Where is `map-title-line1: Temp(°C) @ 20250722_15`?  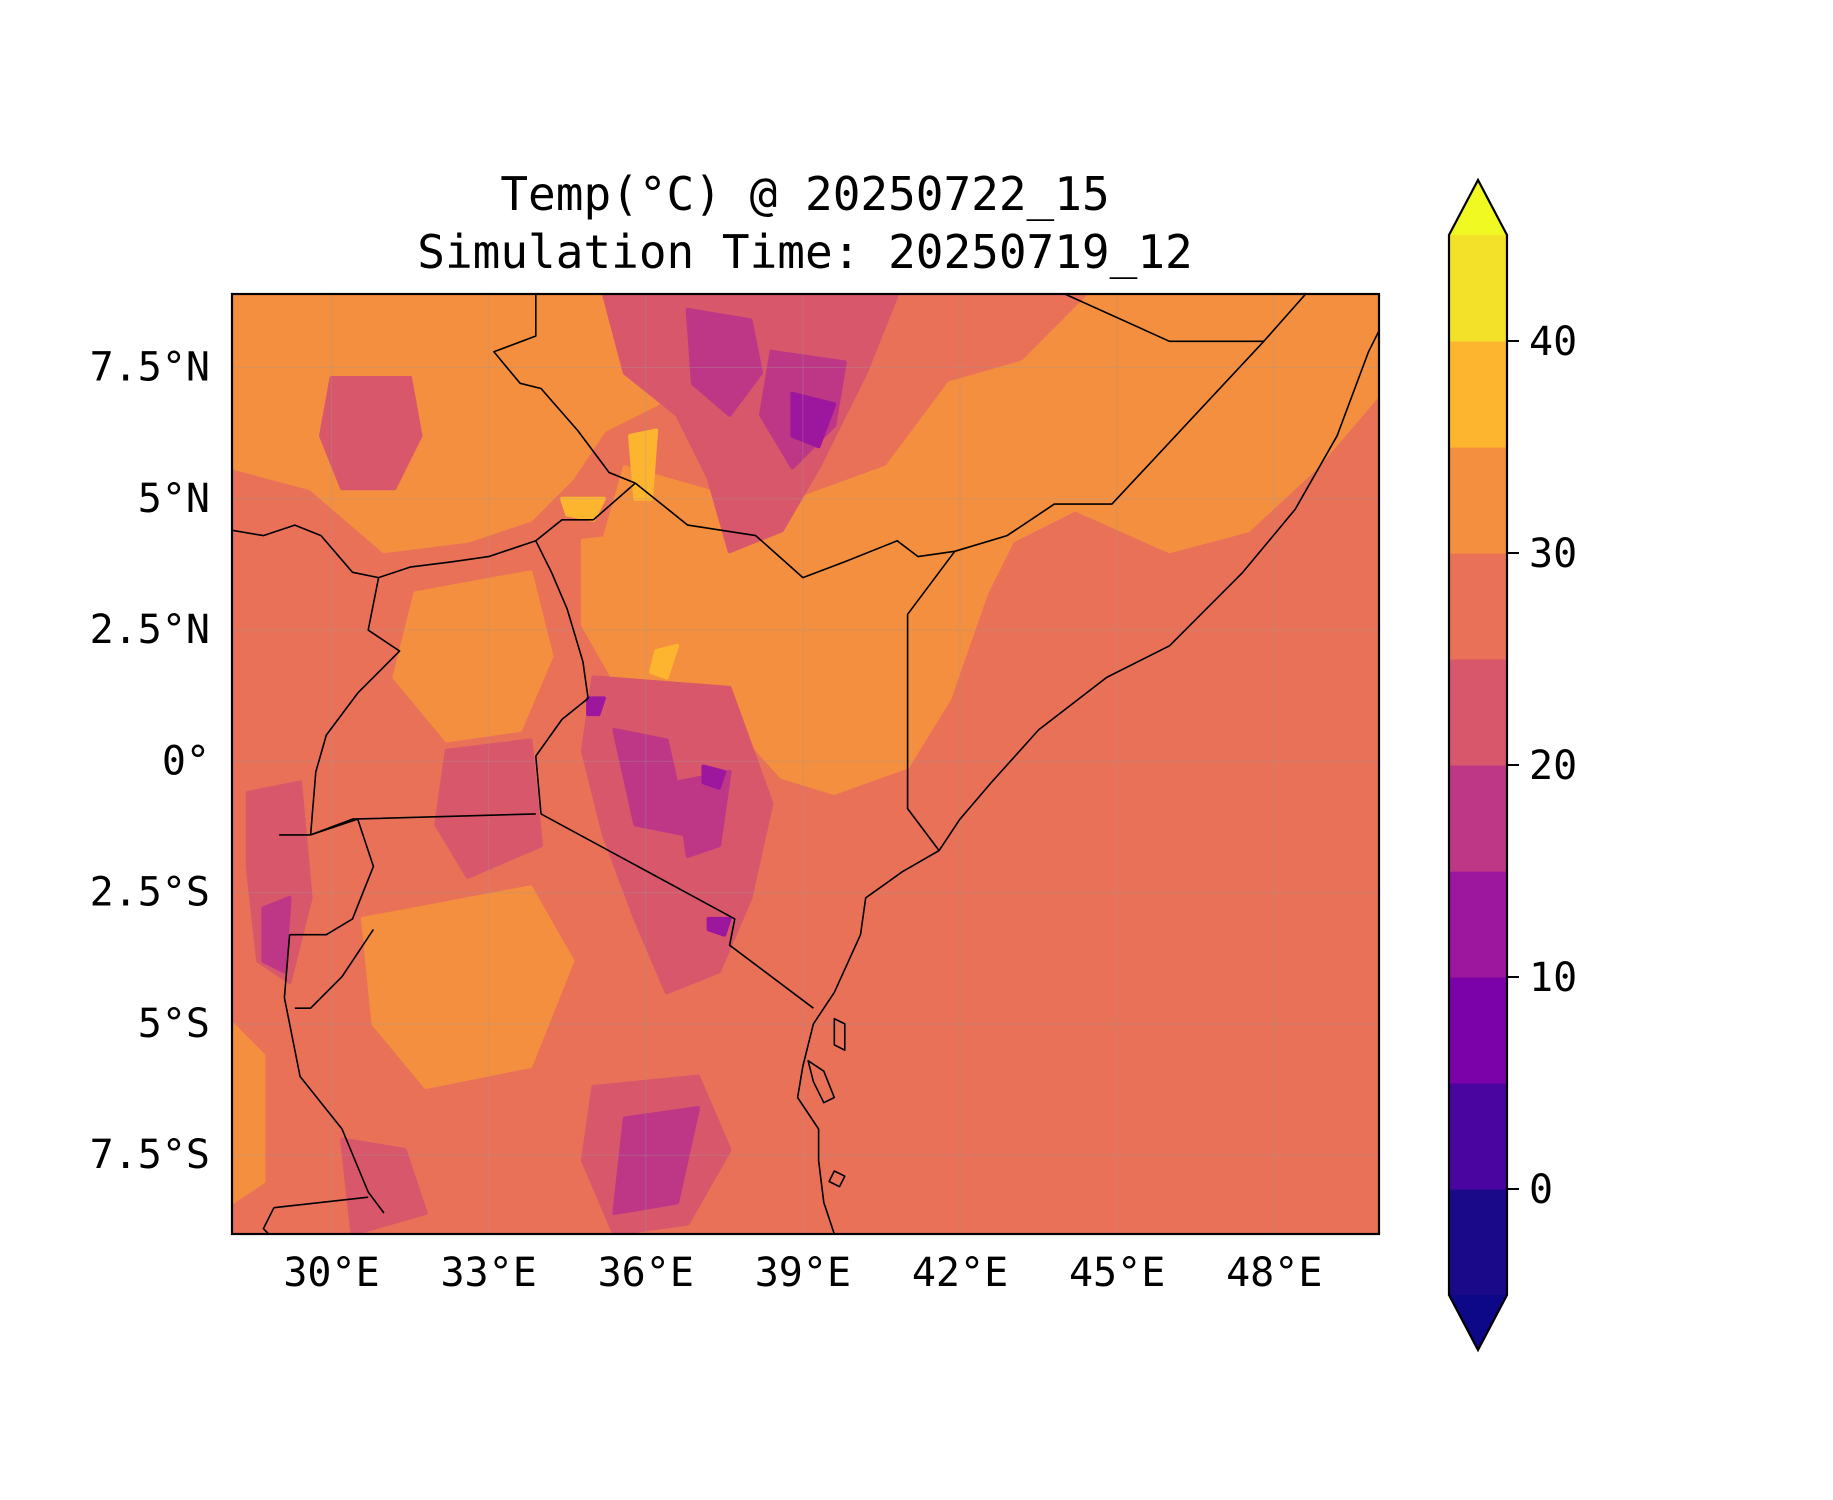 map-title-line1: Temp(°C) @ 20250722_15 is located at coordinates (804, 194).